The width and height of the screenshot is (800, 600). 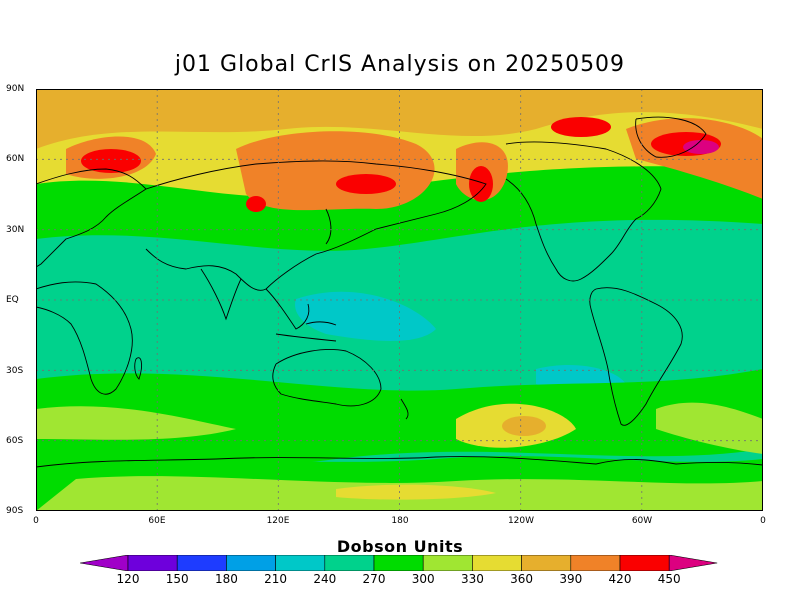 What do you see at coordinates (136, 423) in the screenshot?
I see `field-band-south-midhigh` at bounding box center [136, 423].